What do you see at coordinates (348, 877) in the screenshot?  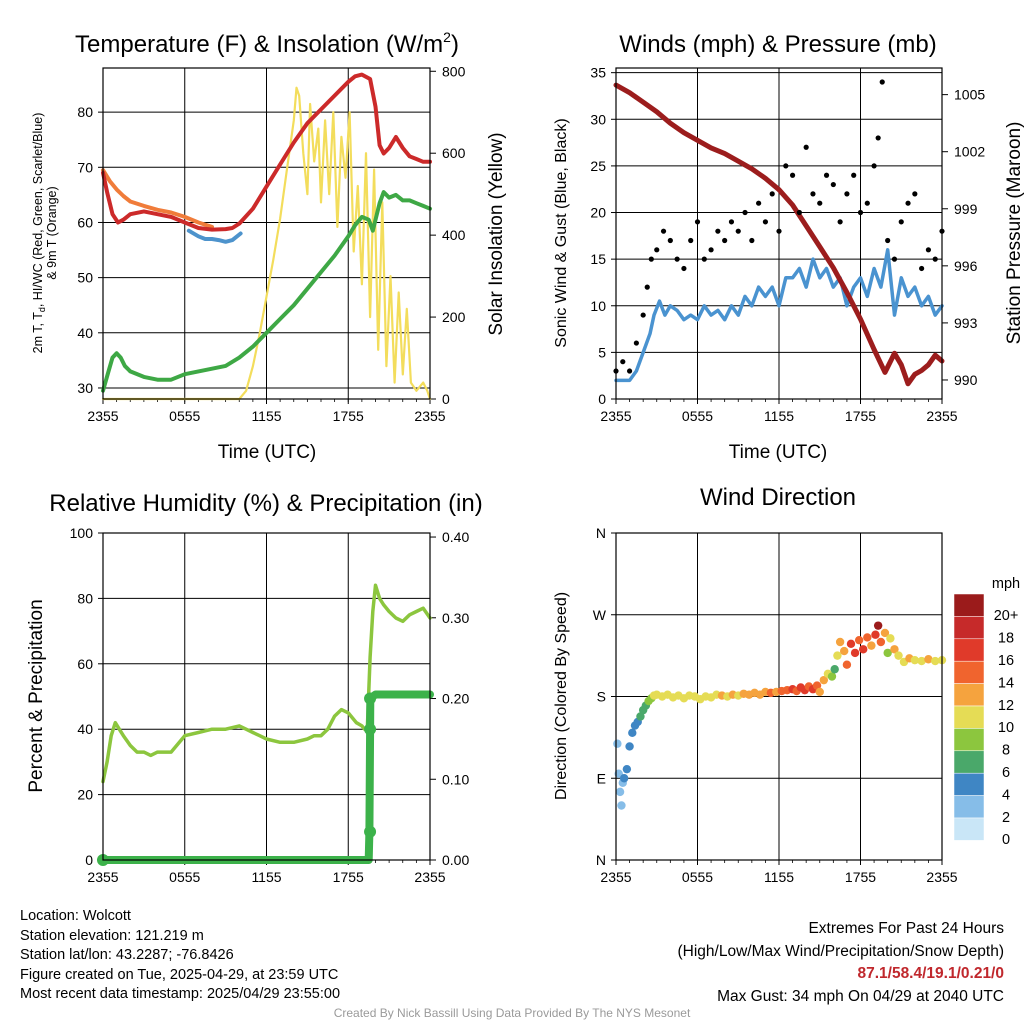 I see `x-tick-label: 1755` at bounding box center [348, 877].